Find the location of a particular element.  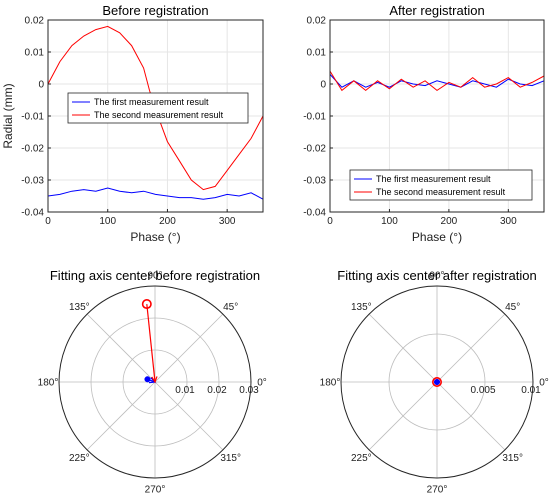

r-tick-label: 0.005 is located at coordinates (482, 390).